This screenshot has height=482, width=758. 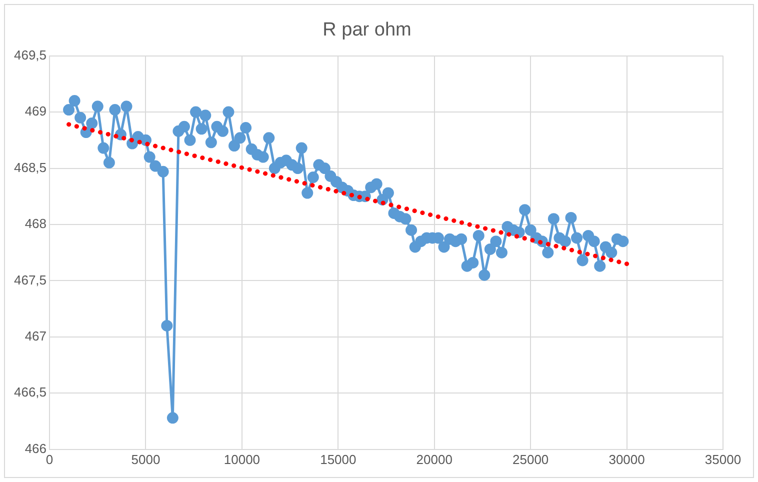 I want to click on x-tick-label: 25000, so click(x=530, y=459).